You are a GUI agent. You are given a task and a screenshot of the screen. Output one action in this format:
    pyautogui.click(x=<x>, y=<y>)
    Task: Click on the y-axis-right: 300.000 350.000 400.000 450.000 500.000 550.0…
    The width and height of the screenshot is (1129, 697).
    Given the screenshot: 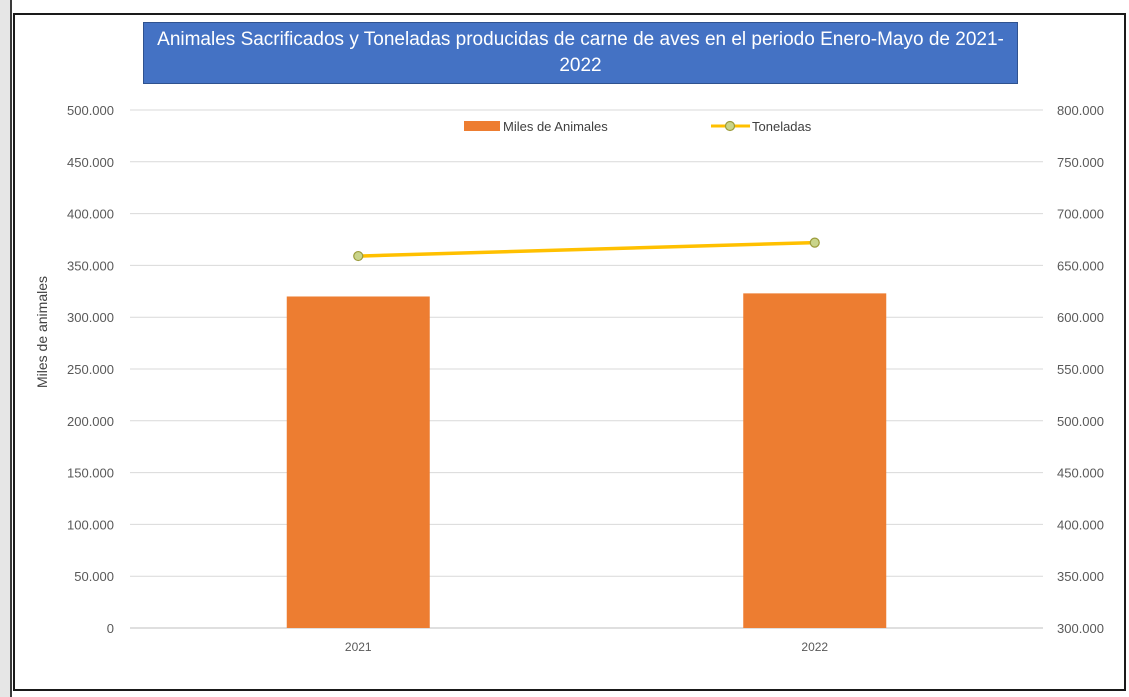 What is the action you would take?
    pyautogui.click(x=1080, y=369)
    